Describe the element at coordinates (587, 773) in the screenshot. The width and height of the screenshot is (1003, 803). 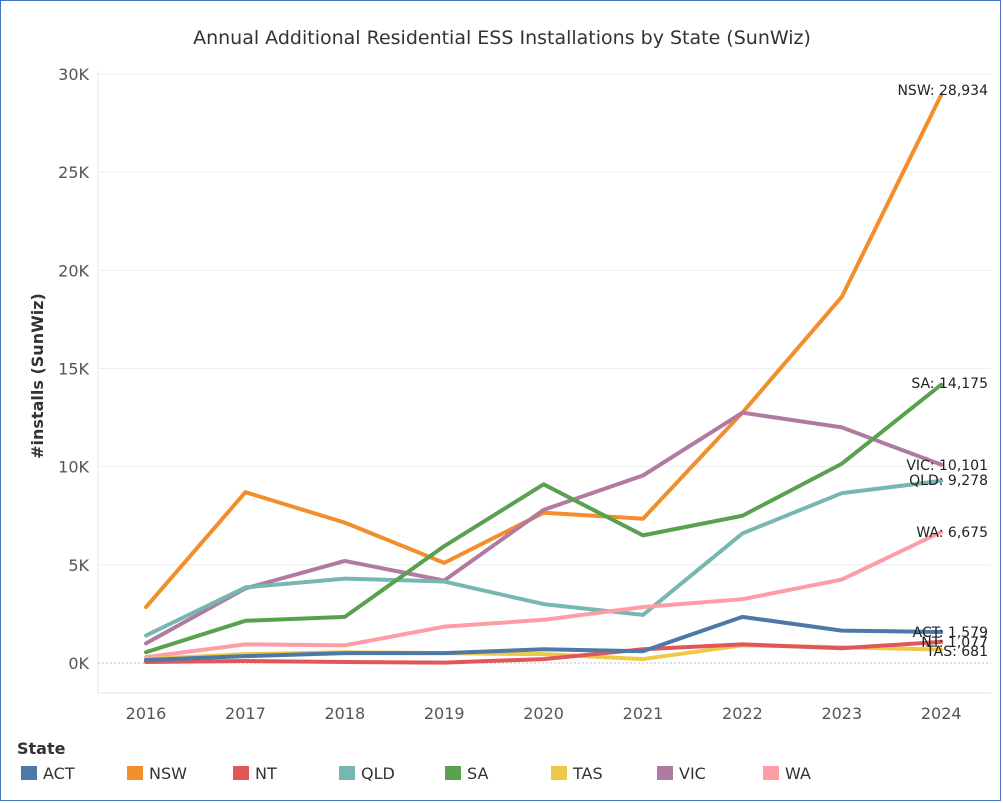
I see `legend-label: TAS` at that location.